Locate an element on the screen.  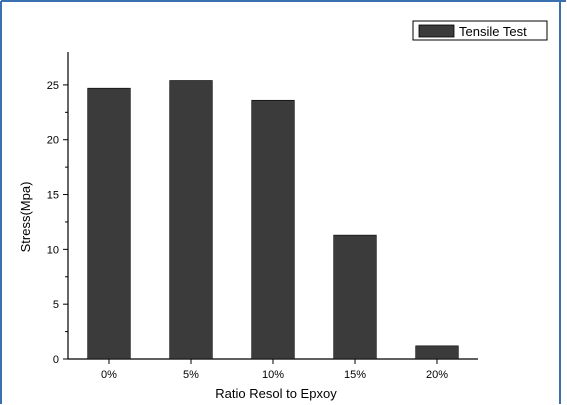
y-tick-label: 5 is located at coordinates (56, 305).